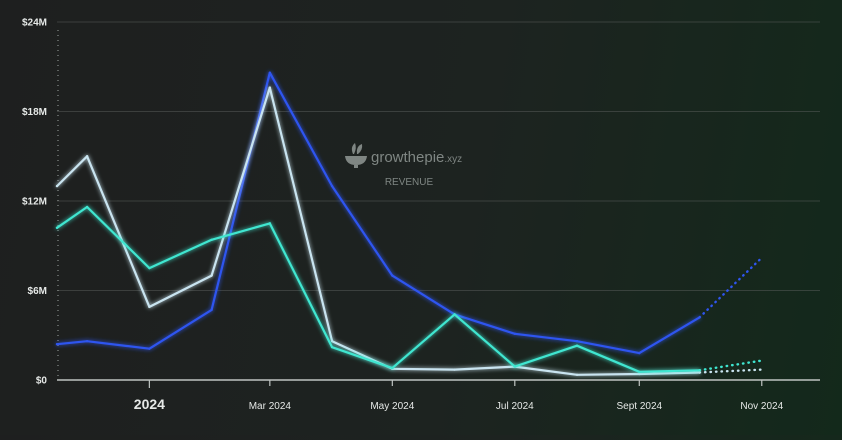 This screenshot has height=440, width=842. What do you see at coordinates (392, 406) in the screenshot?
I see `x-tick-label: May 2024` at bounding box center [392, 406].